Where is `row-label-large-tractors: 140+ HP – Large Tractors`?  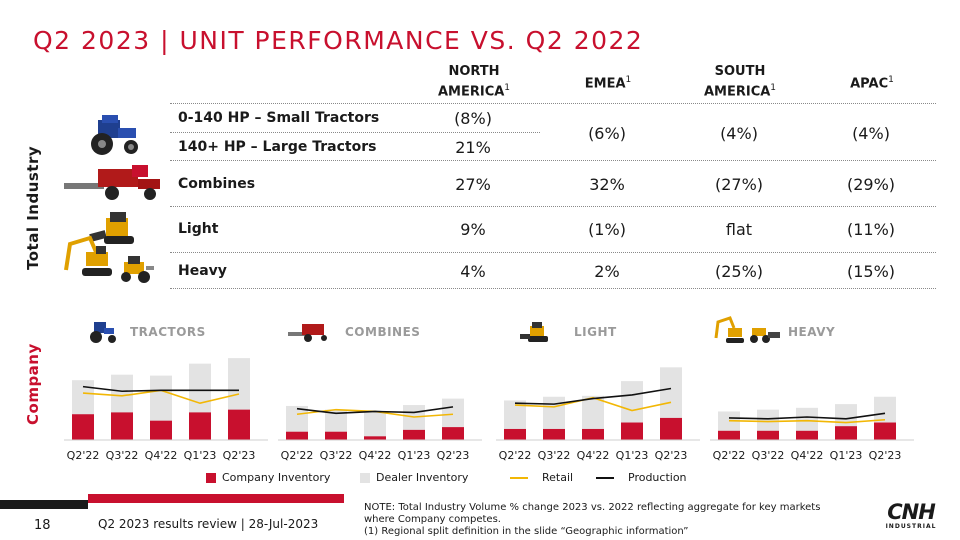 row-label-large-tractors: 140+ HP – Large Tractors is located at coordinates (277, 147).